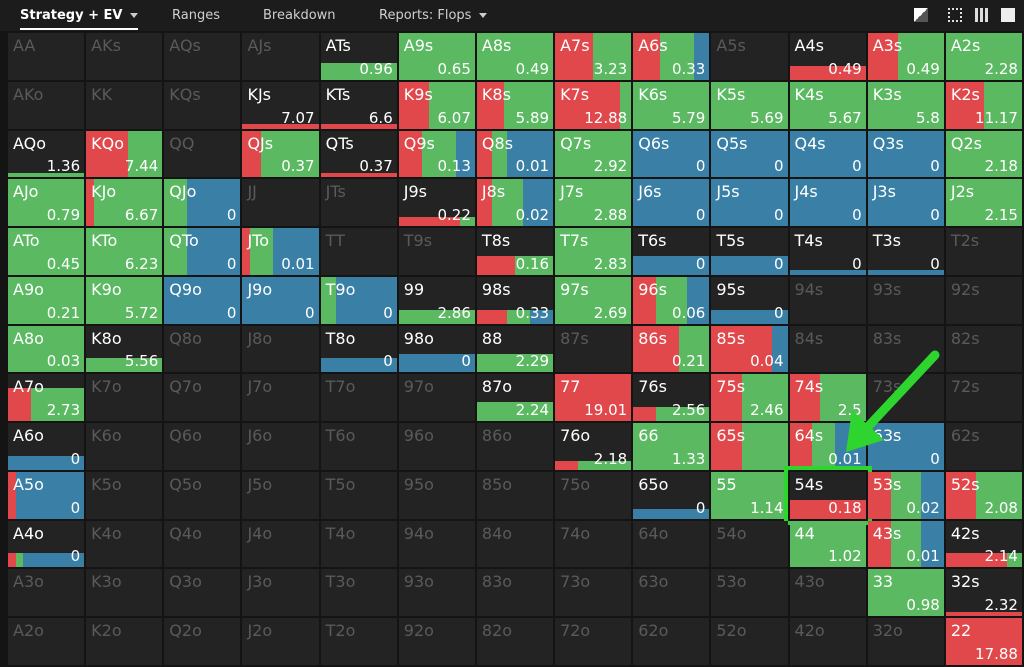 The image size is (1024, 667). Describe the element at coordinates (46, 251) in the screenshot. I see `hand-cell: ATo 0.45` at that location.